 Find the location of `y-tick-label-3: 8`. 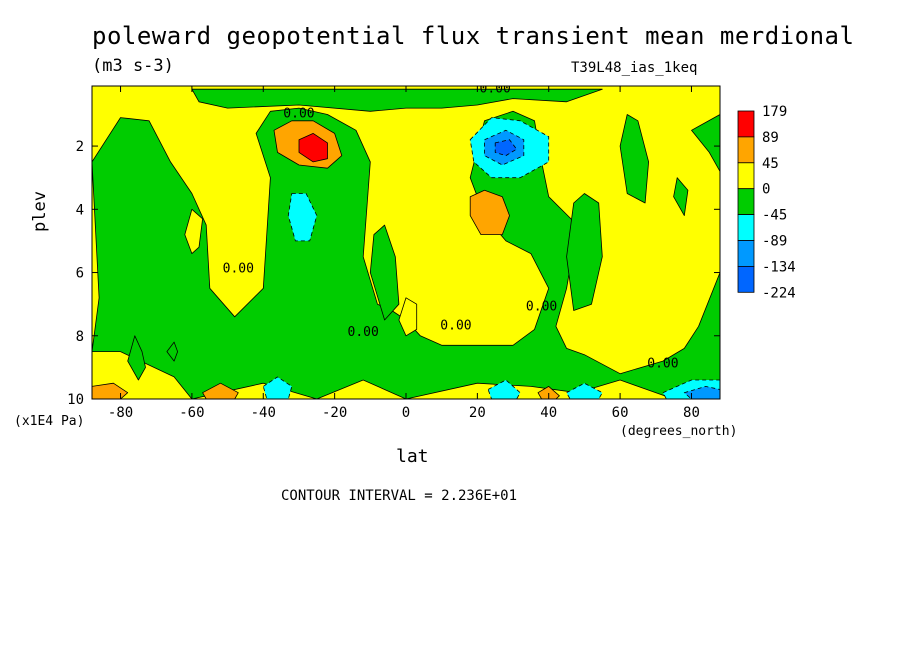

y-tick-label-3: 8 is located at coordinates (80, 337).